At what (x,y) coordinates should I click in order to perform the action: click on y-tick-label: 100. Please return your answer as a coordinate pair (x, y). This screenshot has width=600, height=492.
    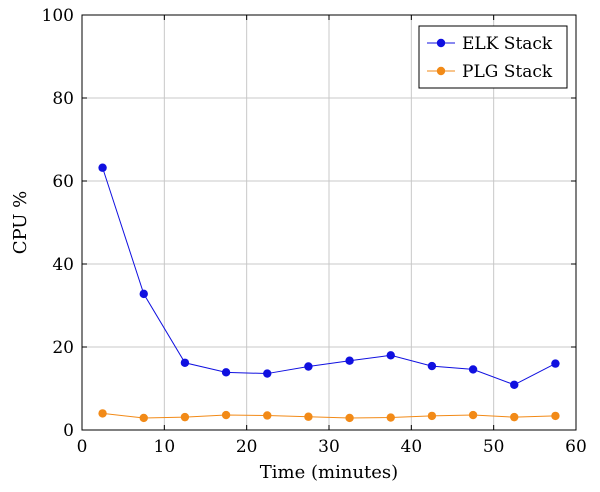
    Looking at the image, I should click on (58, 16).